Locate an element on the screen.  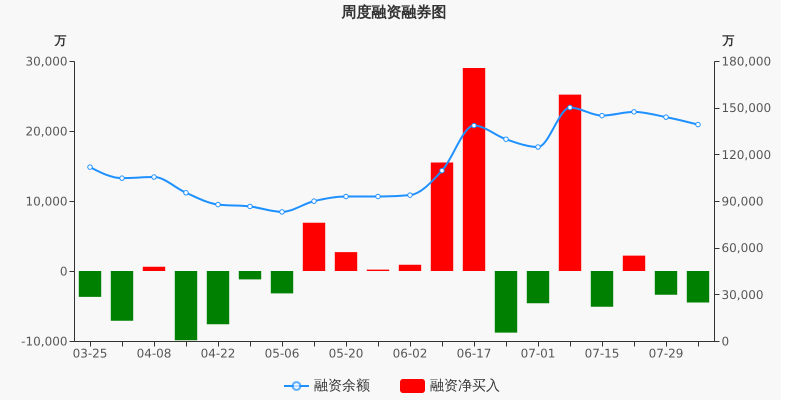
y2-tick-label: 150,000 is located at coordinates (747, 108).